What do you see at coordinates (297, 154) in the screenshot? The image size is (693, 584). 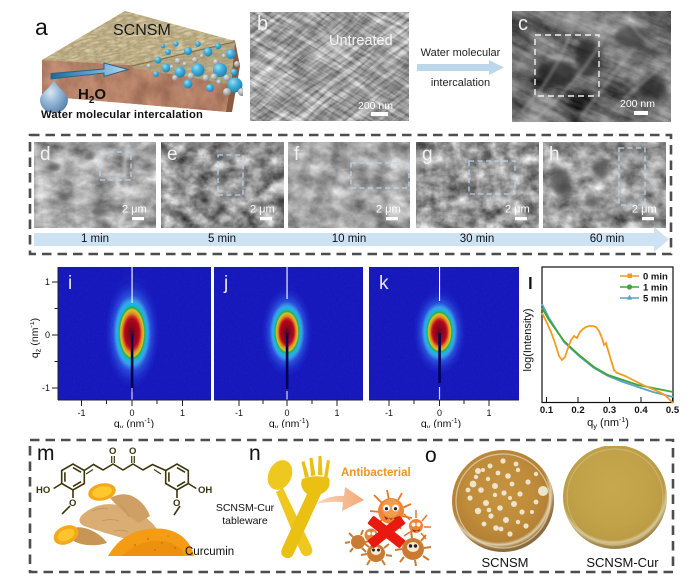 I see `svg-text: f` at bounding box center [297, 154].